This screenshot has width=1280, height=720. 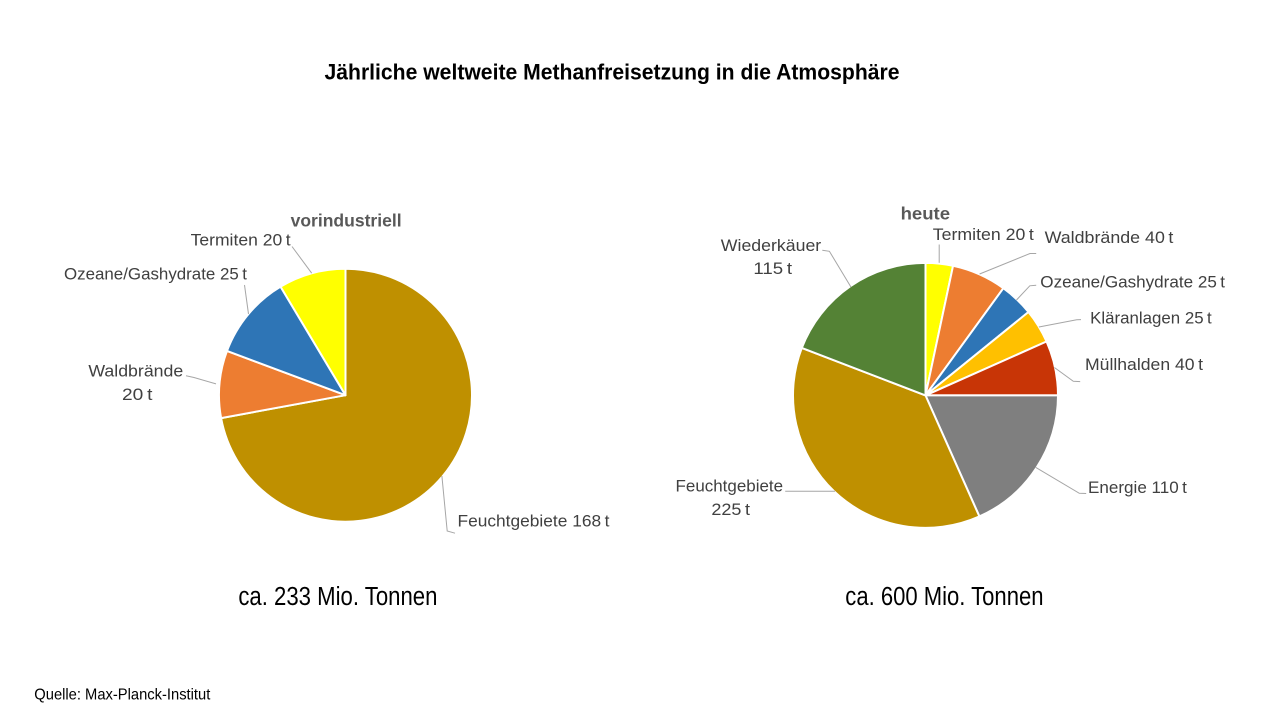 I want to click on svg-text: Wiederkäuer, so click(x=771, y=246).